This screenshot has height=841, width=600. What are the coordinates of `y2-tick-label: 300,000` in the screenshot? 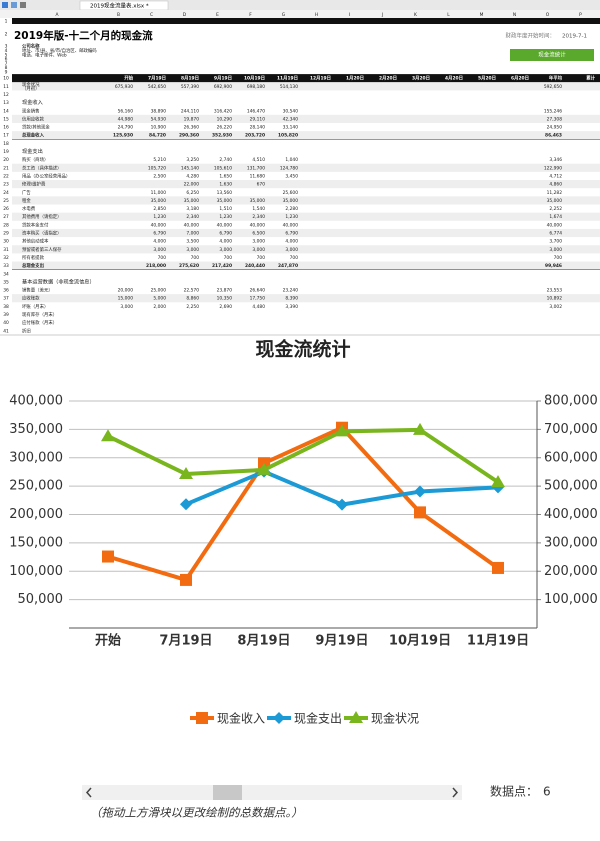 It's located at (571, 542).